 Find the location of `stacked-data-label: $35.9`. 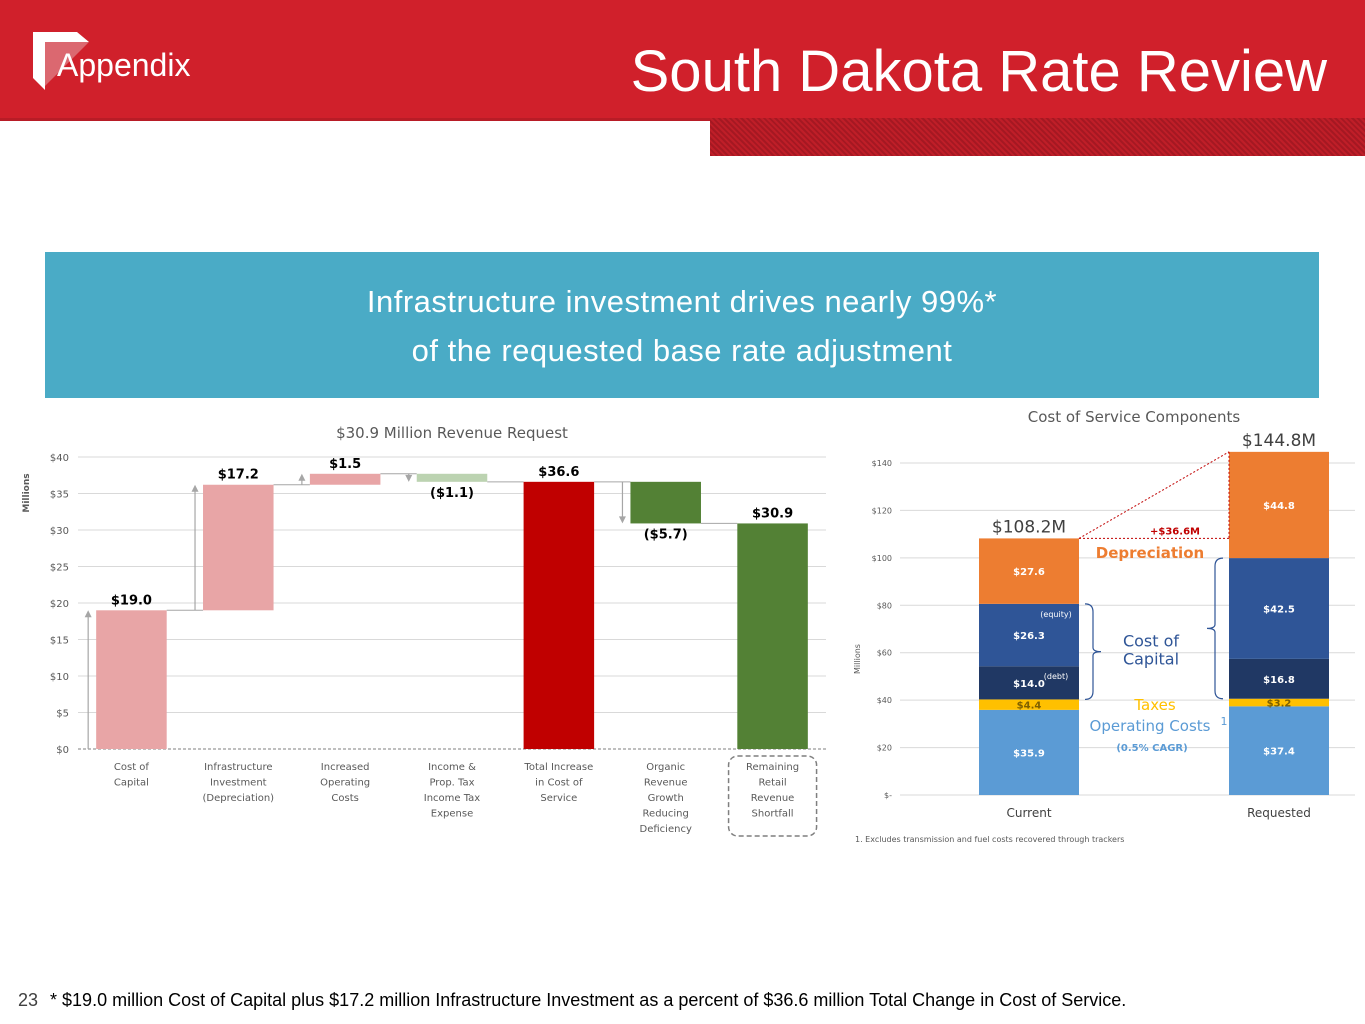

stacked-data-label: $35.9 is located at coordinates (1029, 753).